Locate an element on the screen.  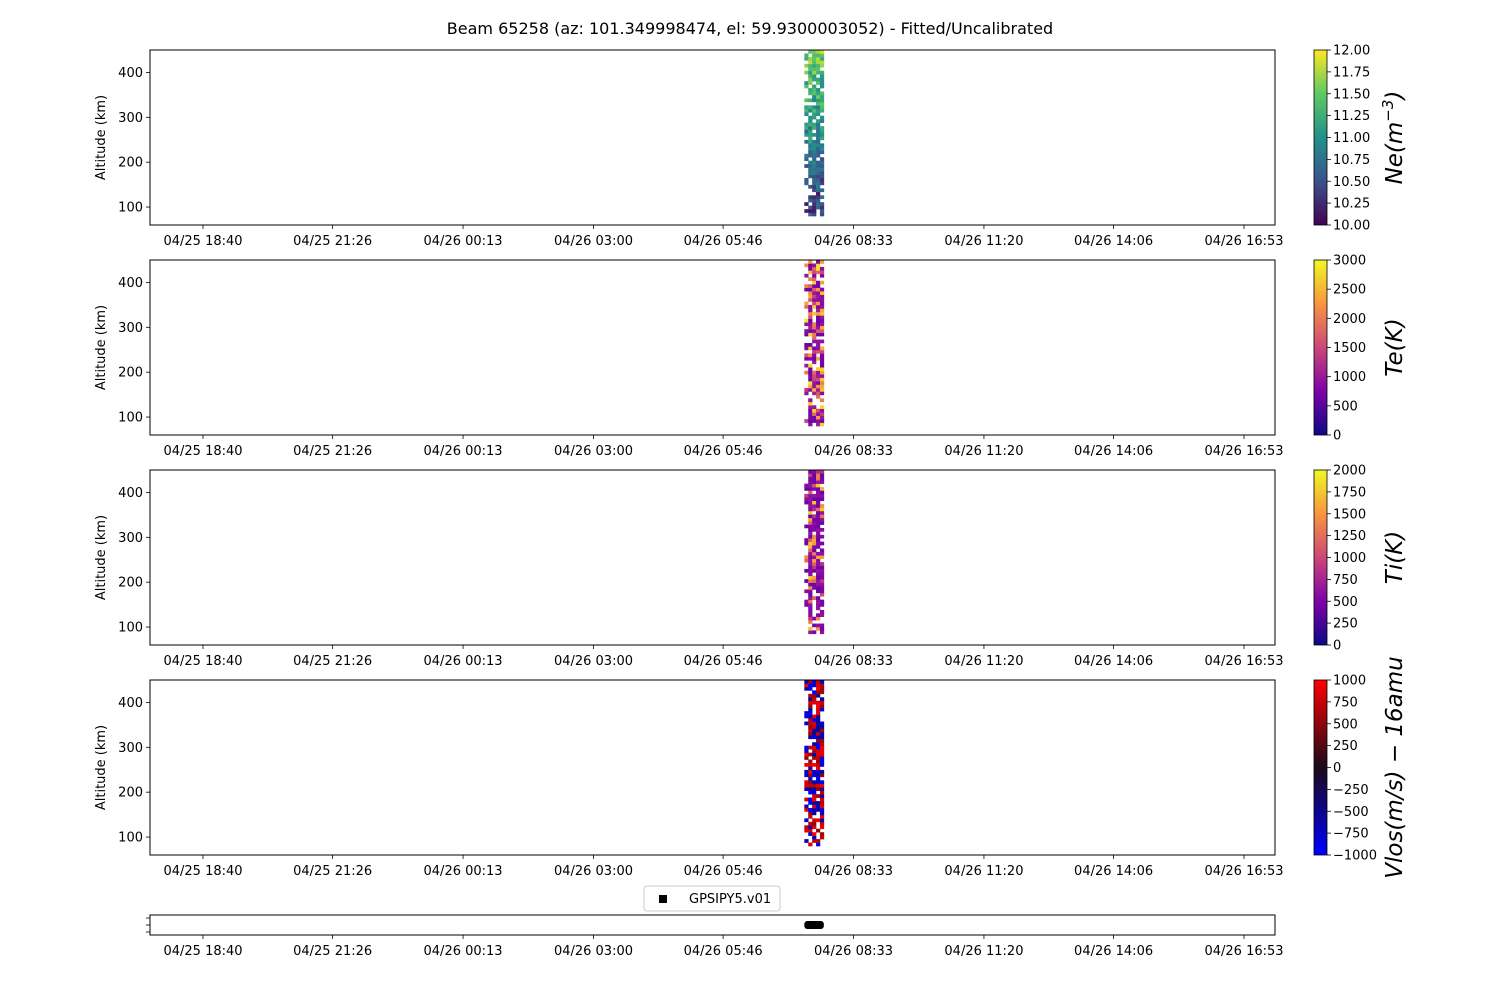
ti-colorbar-tick-label: 250 is located at coordinates (1345, 624).